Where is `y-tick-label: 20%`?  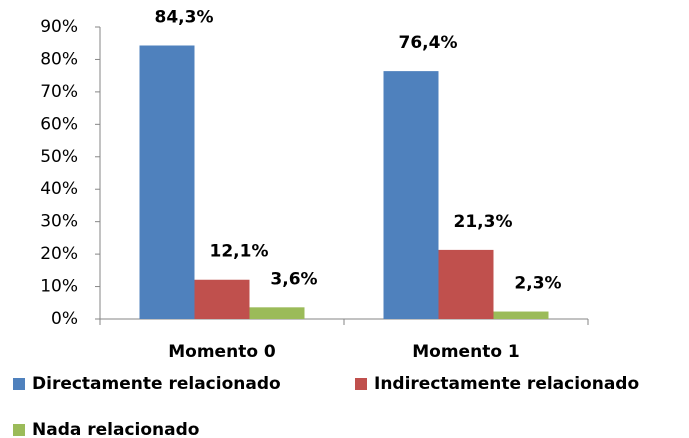
y-tick-label: 20% is located at coordinates (59, 254).